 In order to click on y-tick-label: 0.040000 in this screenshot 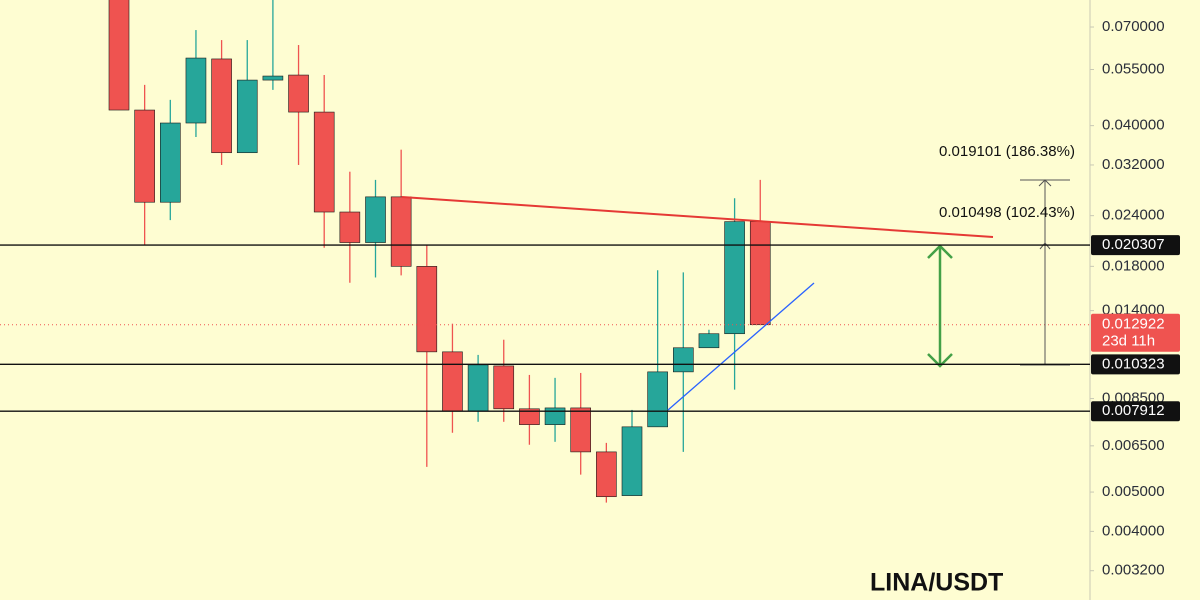, I will do `click(1133, 125)`.